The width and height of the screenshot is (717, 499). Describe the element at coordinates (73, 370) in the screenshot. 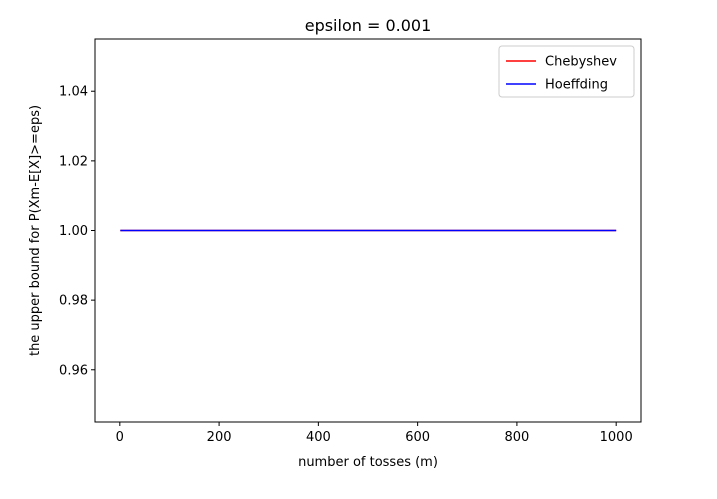

I see `y-tick-label: 0.96` at that location.